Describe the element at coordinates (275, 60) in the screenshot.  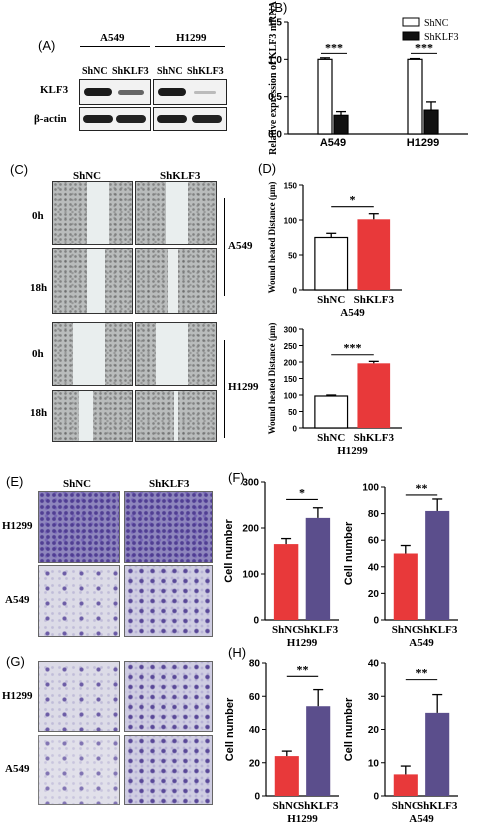
I see `y-tick-label: 1.0` at that location.